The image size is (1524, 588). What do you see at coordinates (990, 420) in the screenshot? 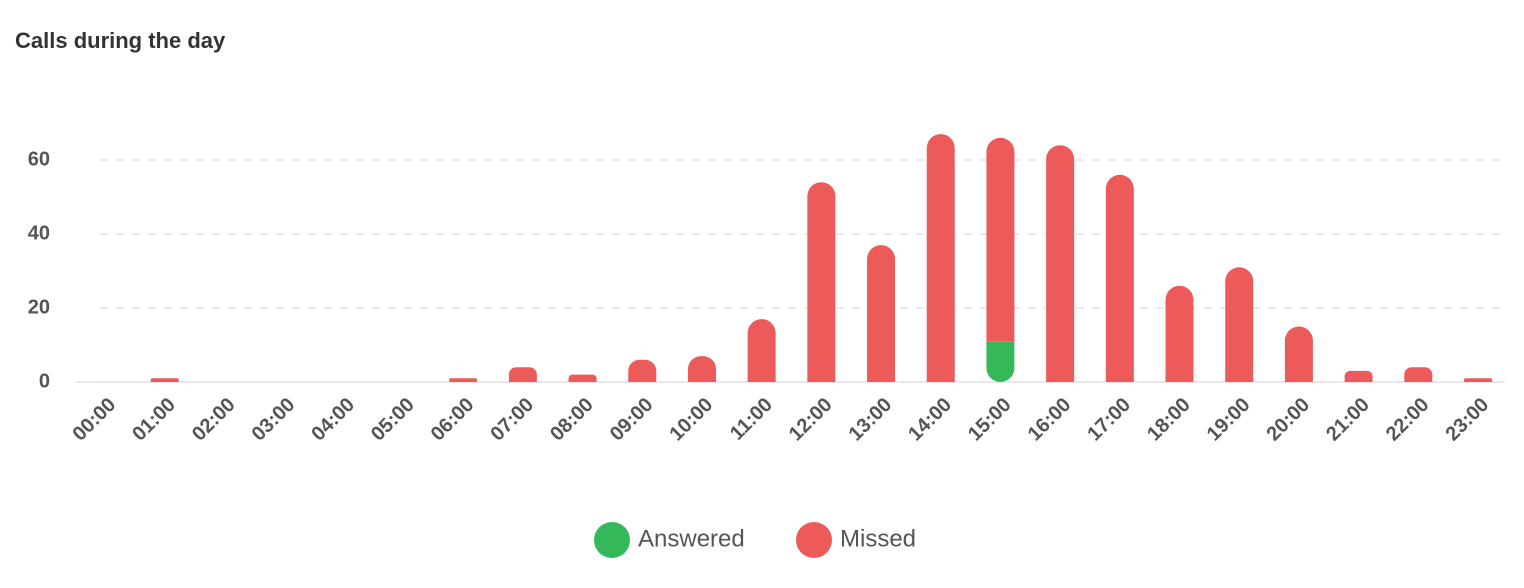
I see `x-tick-label: 15:00` at bounding box center [990, 420].